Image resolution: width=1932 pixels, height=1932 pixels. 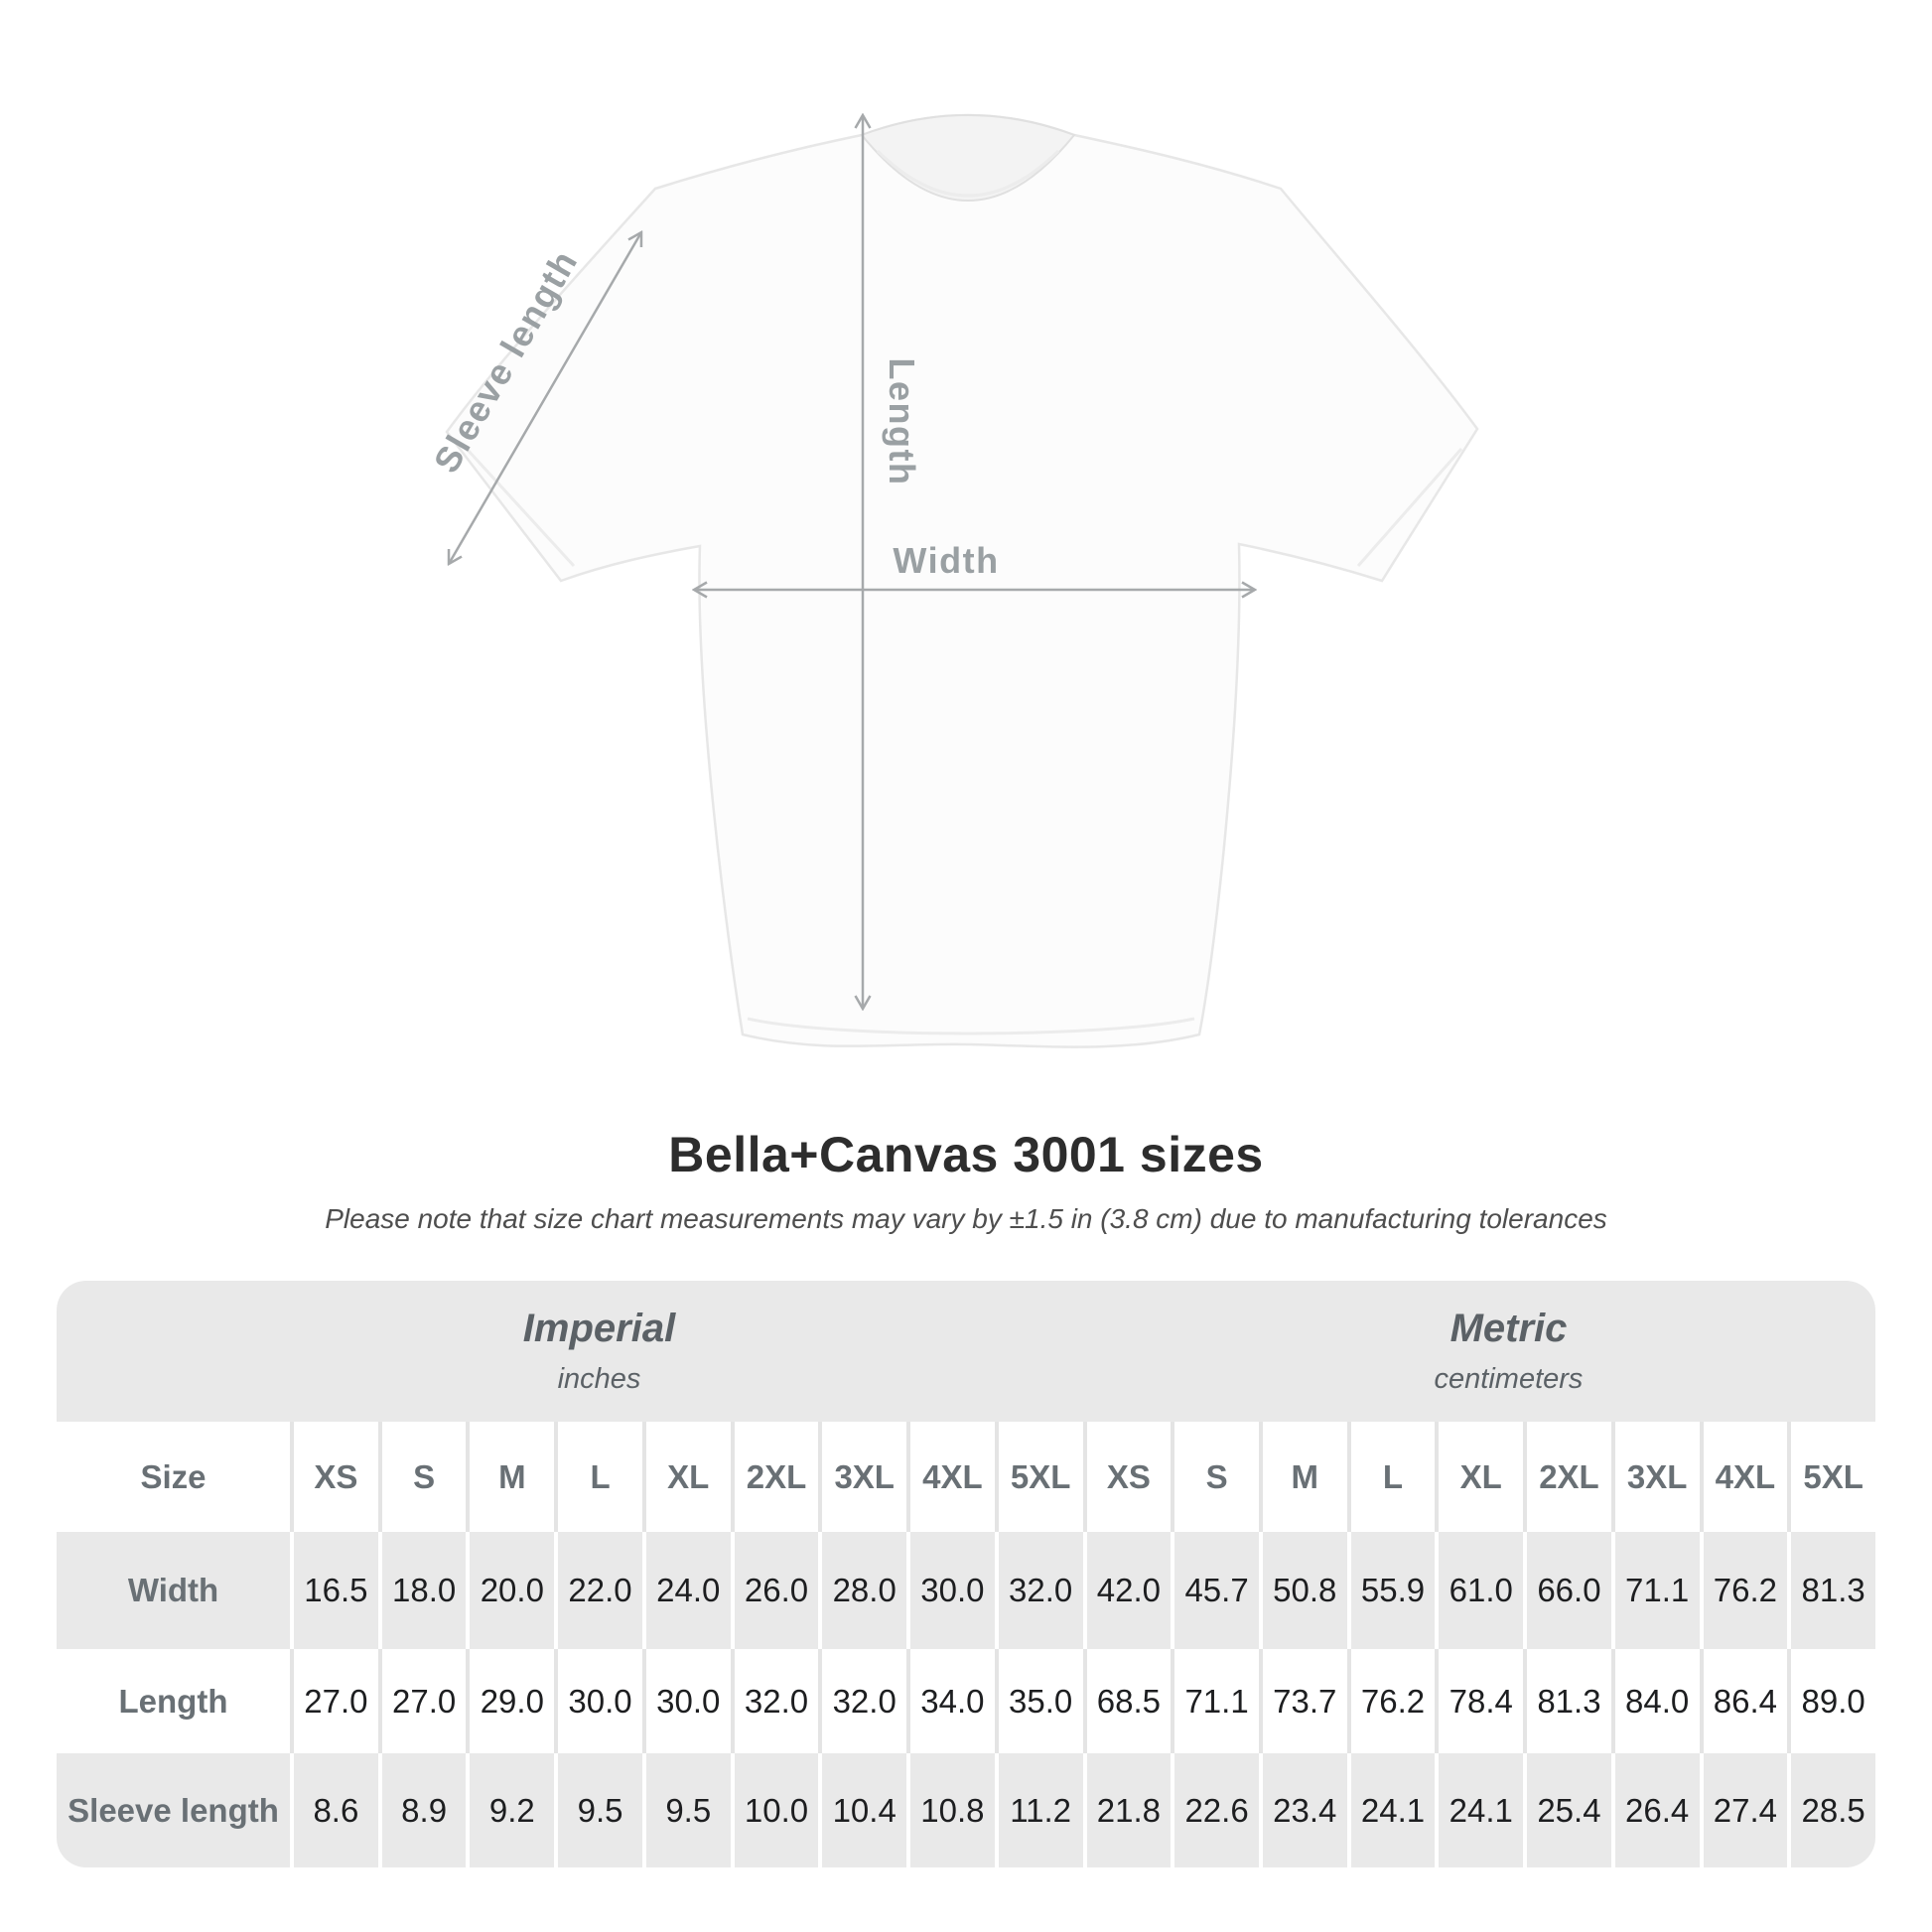 What do you see at coordinates (951, 1810) in the screenshot?
I see `value-cell: 10.8` at bounding box center [951, 1810].